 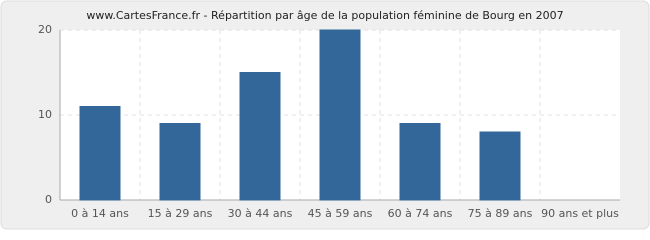 What do you see at coordinates (45, 114) in the screenshot?
I see `y-tick-label: 10` at bounding box center [45, 114].